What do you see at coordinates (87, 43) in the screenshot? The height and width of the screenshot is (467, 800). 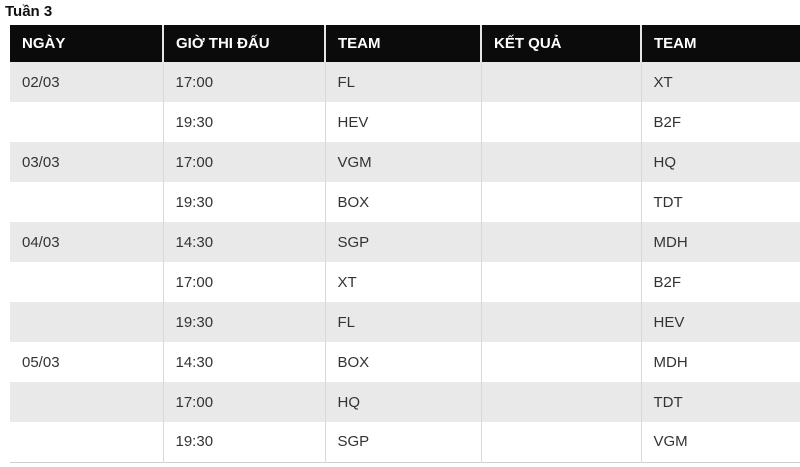 I see `col-header-date: NGÀY` at bounding box center [87, 43].